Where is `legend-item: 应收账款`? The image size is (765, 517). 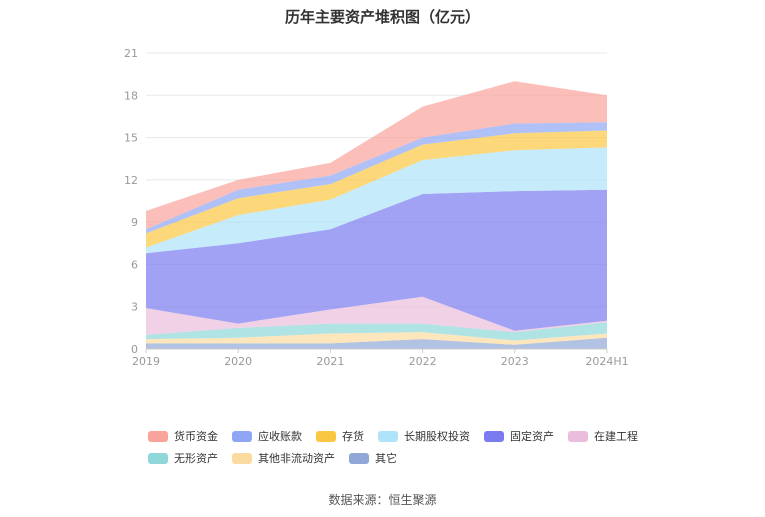
legend-item: 应收账款 is located at coordinates (267, 436).